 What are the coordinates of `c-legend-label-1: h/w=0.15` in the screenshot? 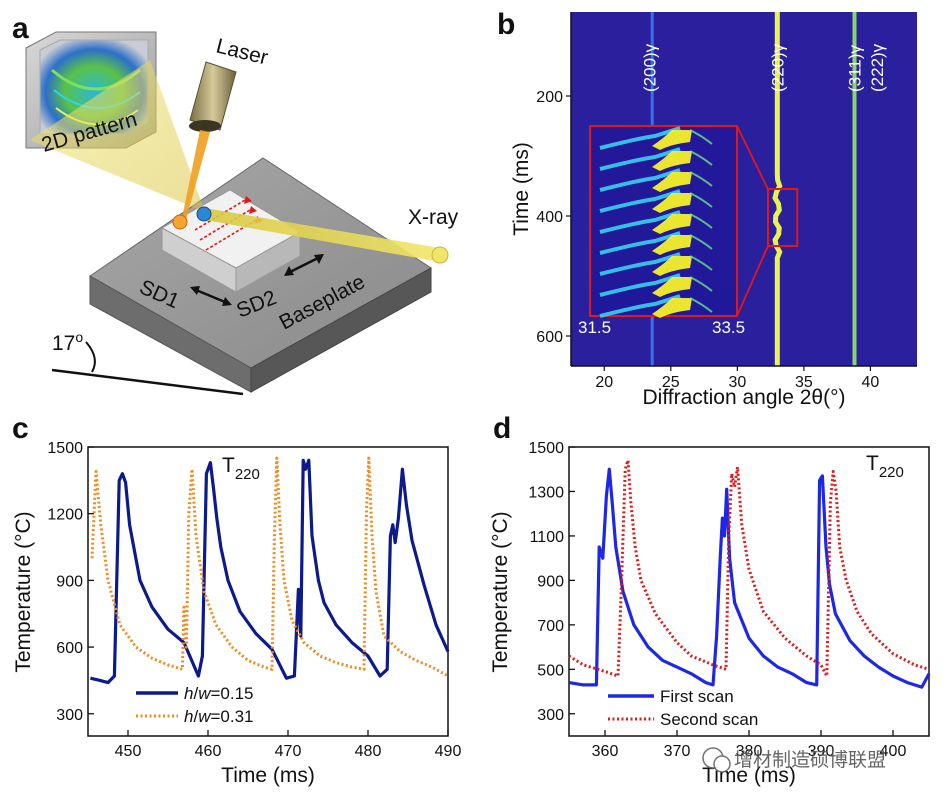 It's located at (219, 693).